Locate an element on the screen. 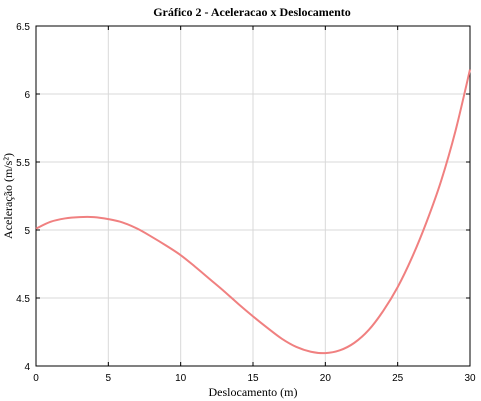 This screenshot has width=481, height=401. y-tick-label: 4.5 is located at coordinates (23, 299).